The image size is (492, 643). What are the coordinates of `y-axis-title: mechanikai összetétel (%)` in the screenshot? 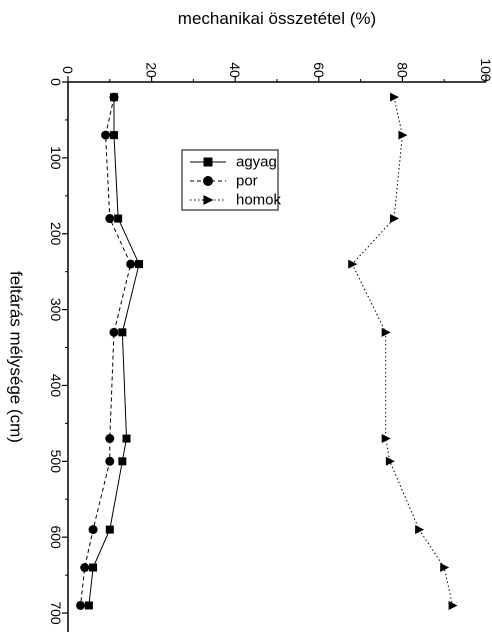 It's located at (277, 18).